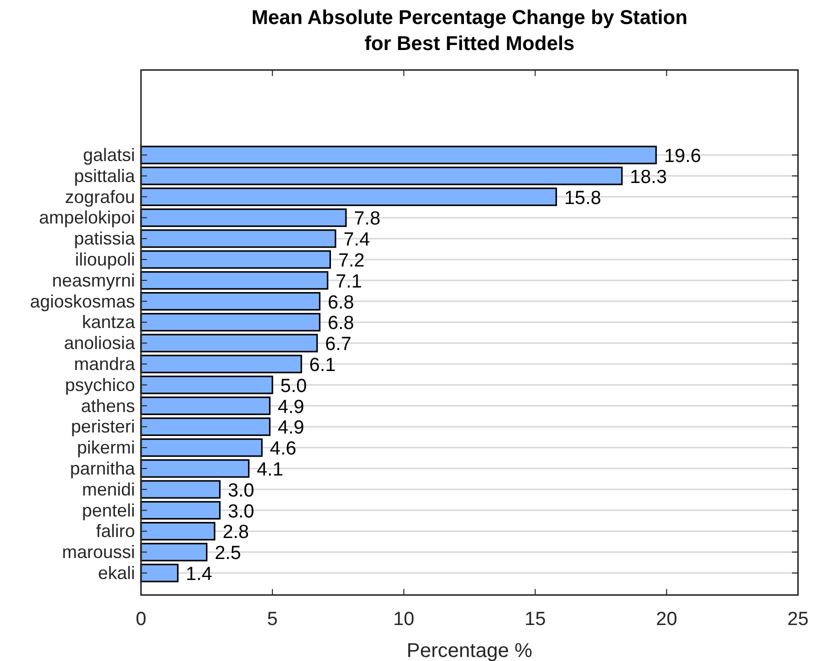 This screenshot has width=813, height=661. What do you see at coordinates (648, 177) in the screenshot?
I see `data-label: 18.3` at bounding box center [648, 177].